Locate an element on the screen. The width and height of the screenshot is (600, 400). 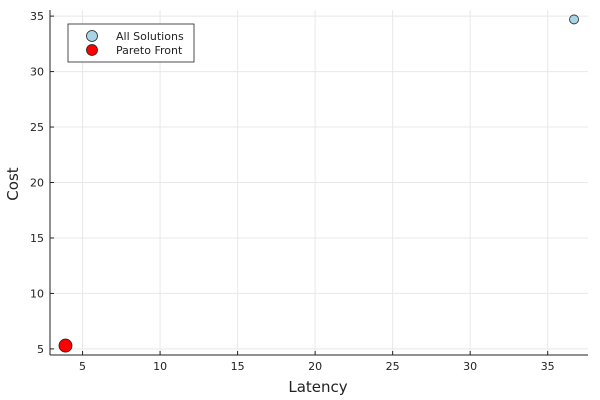
legend-marker-all-solutions is located at coordinates (92, 36).